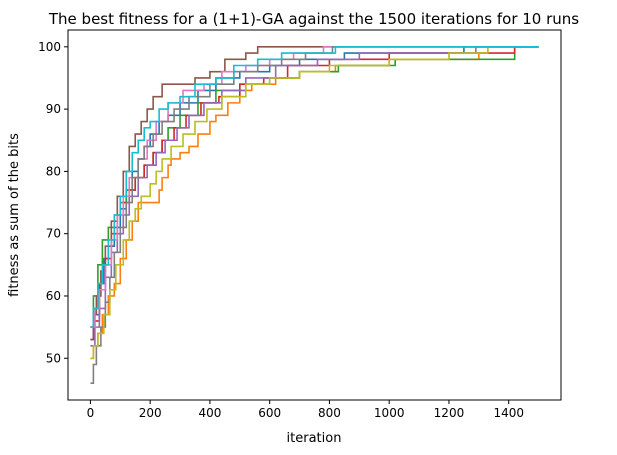 This screenshot has width=617, height=455. What do you see at coordinates (449, 413) in the screenshot?
I see `x-tick-label: 1200` at bounding box center [449, 413].